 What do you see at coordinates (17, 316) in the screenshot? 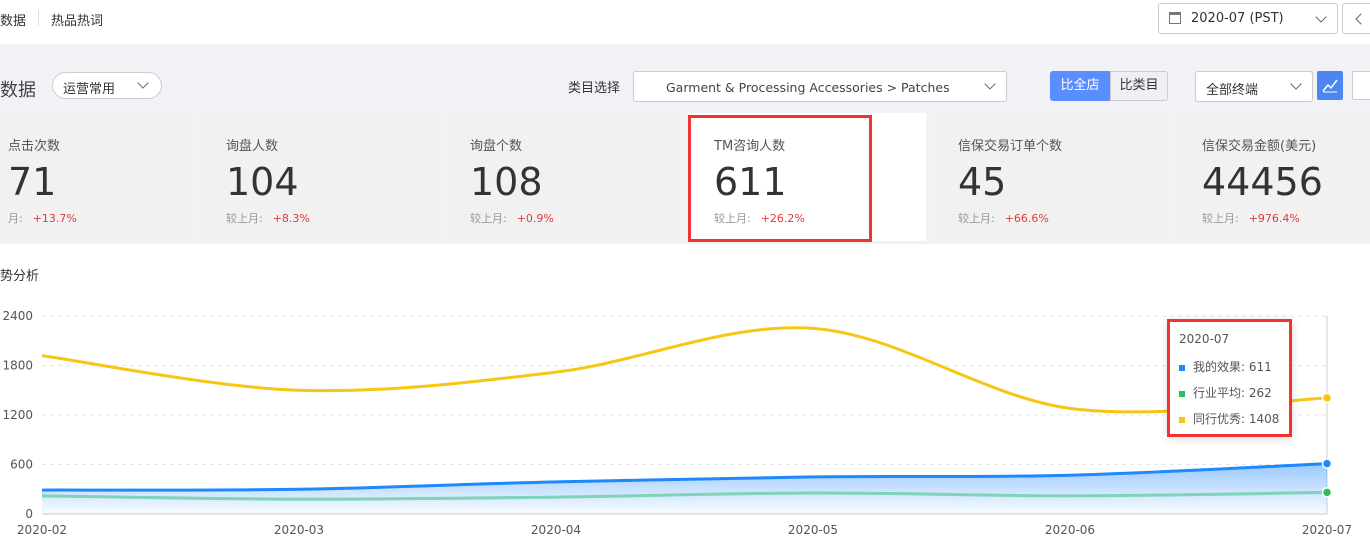
I see `y-tick-label: 2400` at bounding box center [17, 316].